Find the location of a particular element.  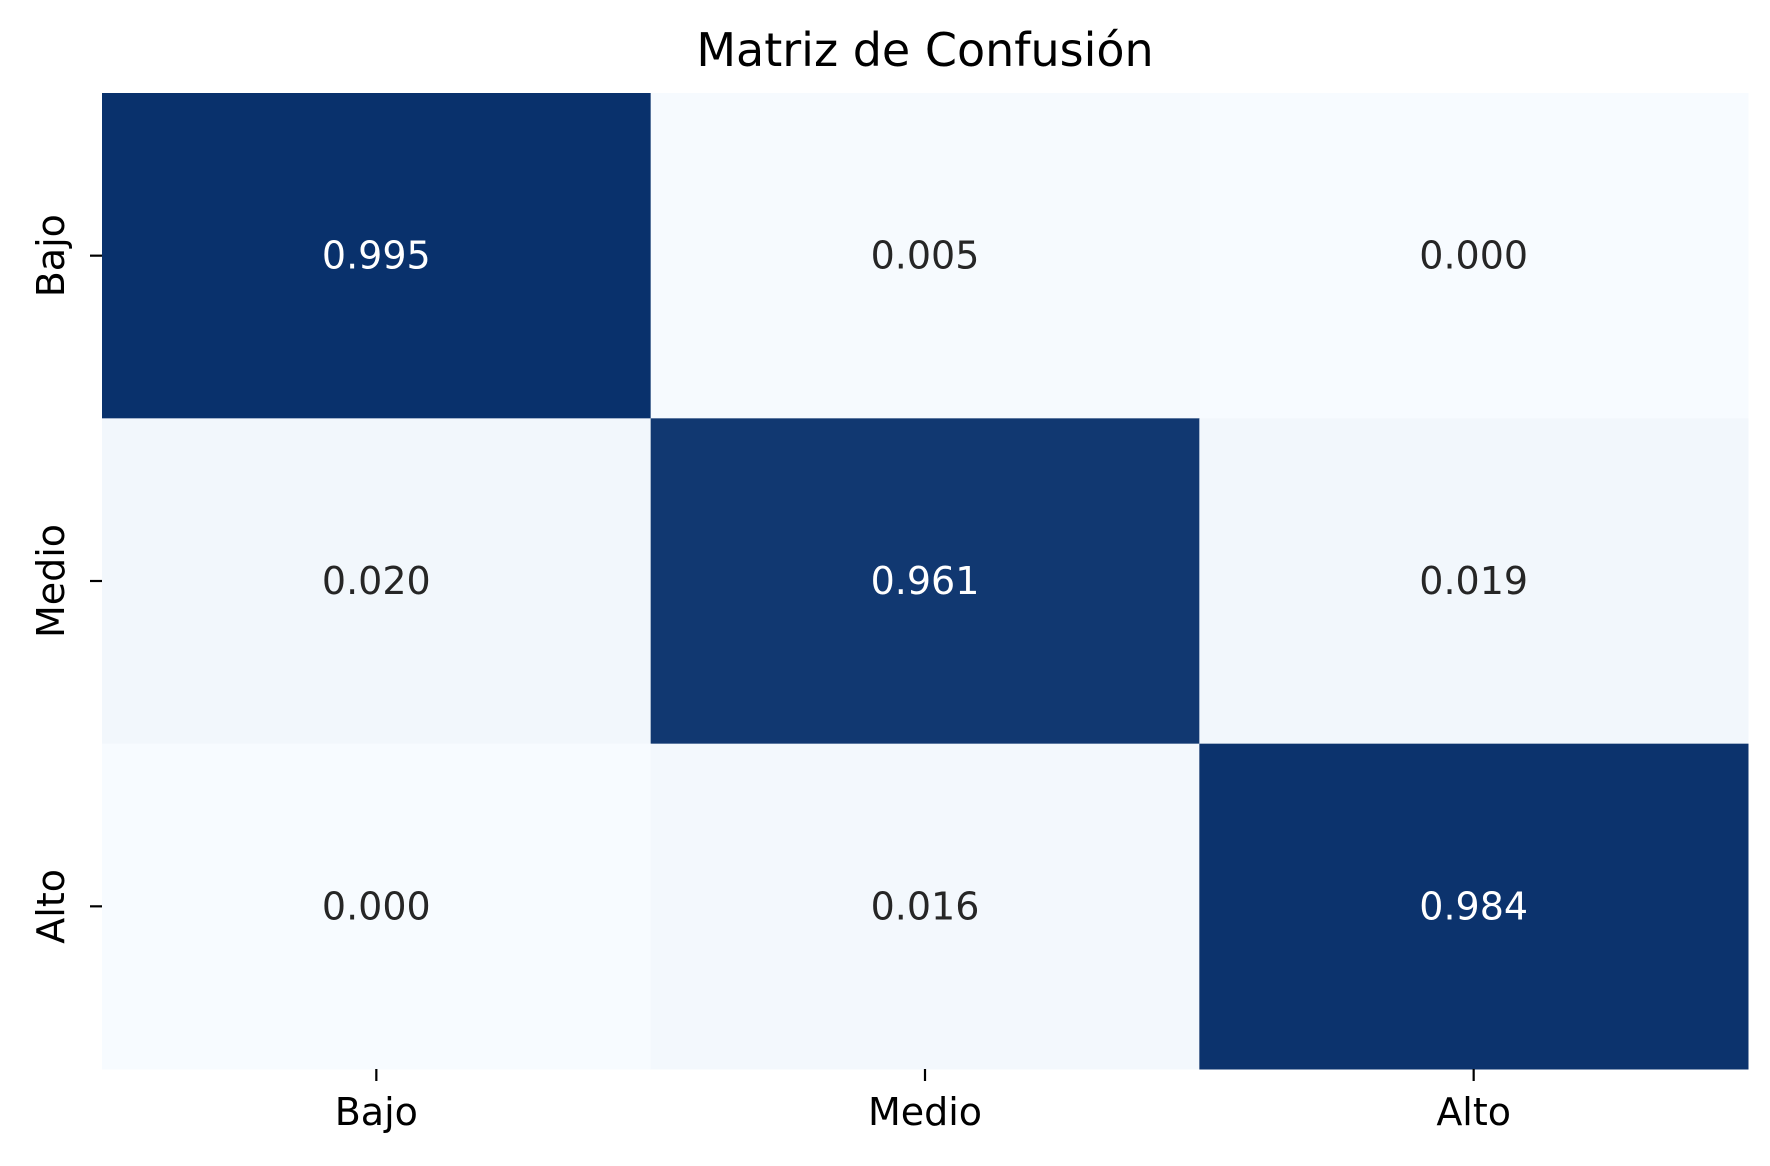

chart-title: Matriz de Confusión is located at coordinates (924, 50).